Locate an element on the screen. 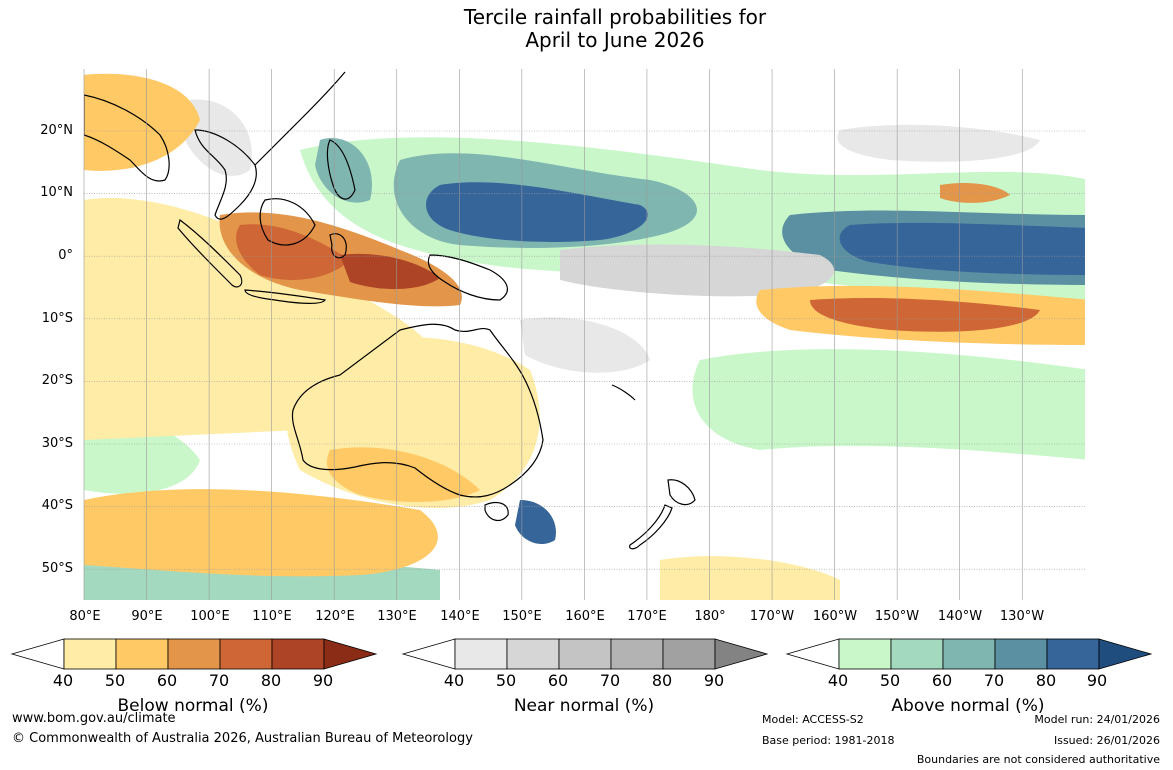  lon-label-150w: 150°W is located at coordinates (897, 616).